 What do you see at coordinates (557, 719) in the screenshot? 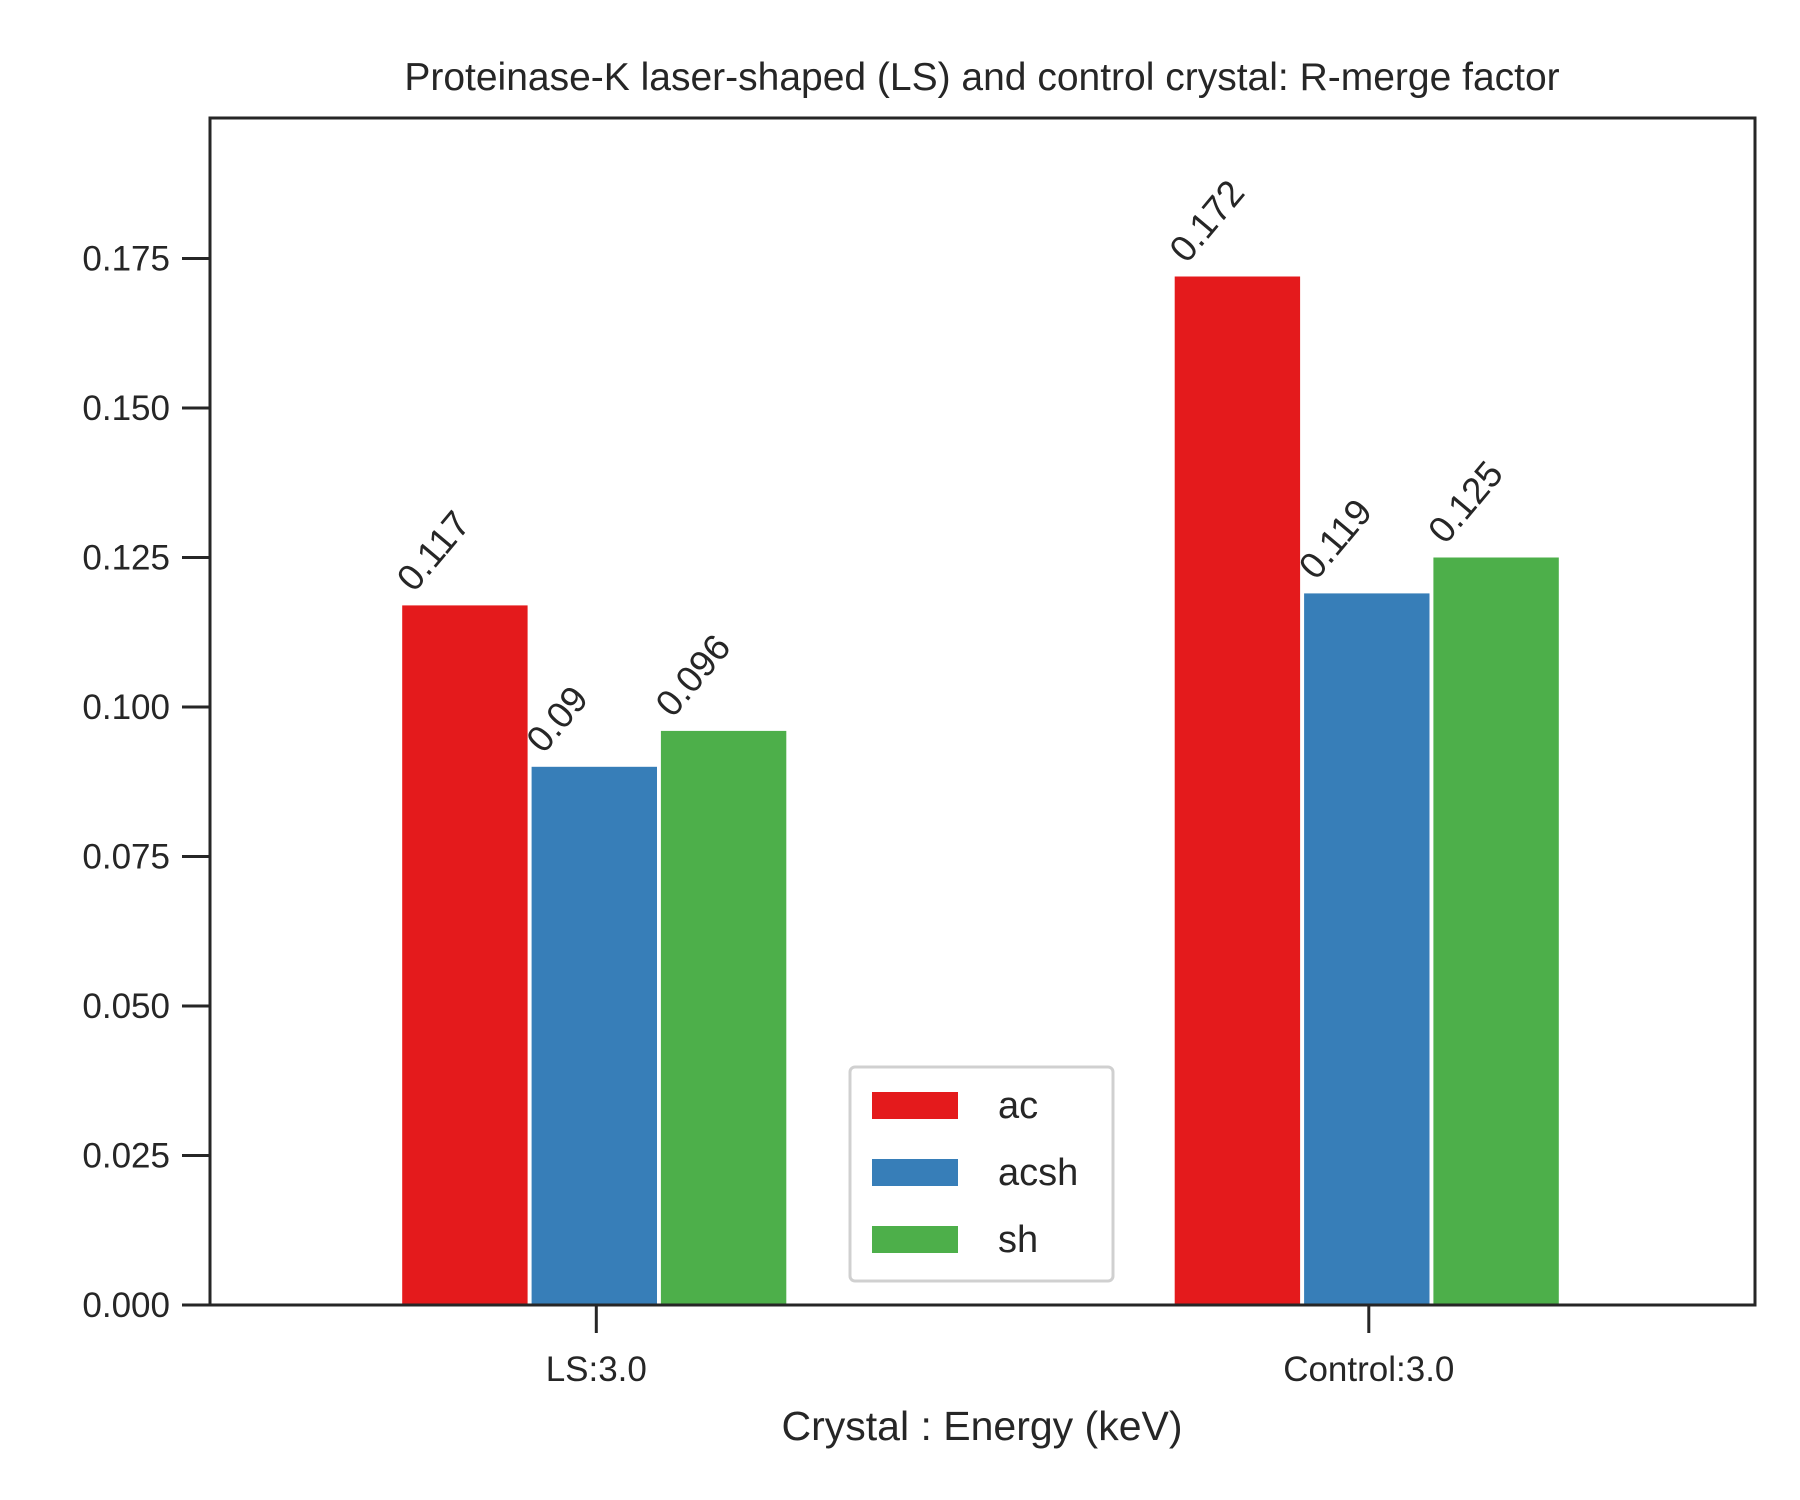
I see `bar-value-label: 0.09` at bounding box center [557, 719].